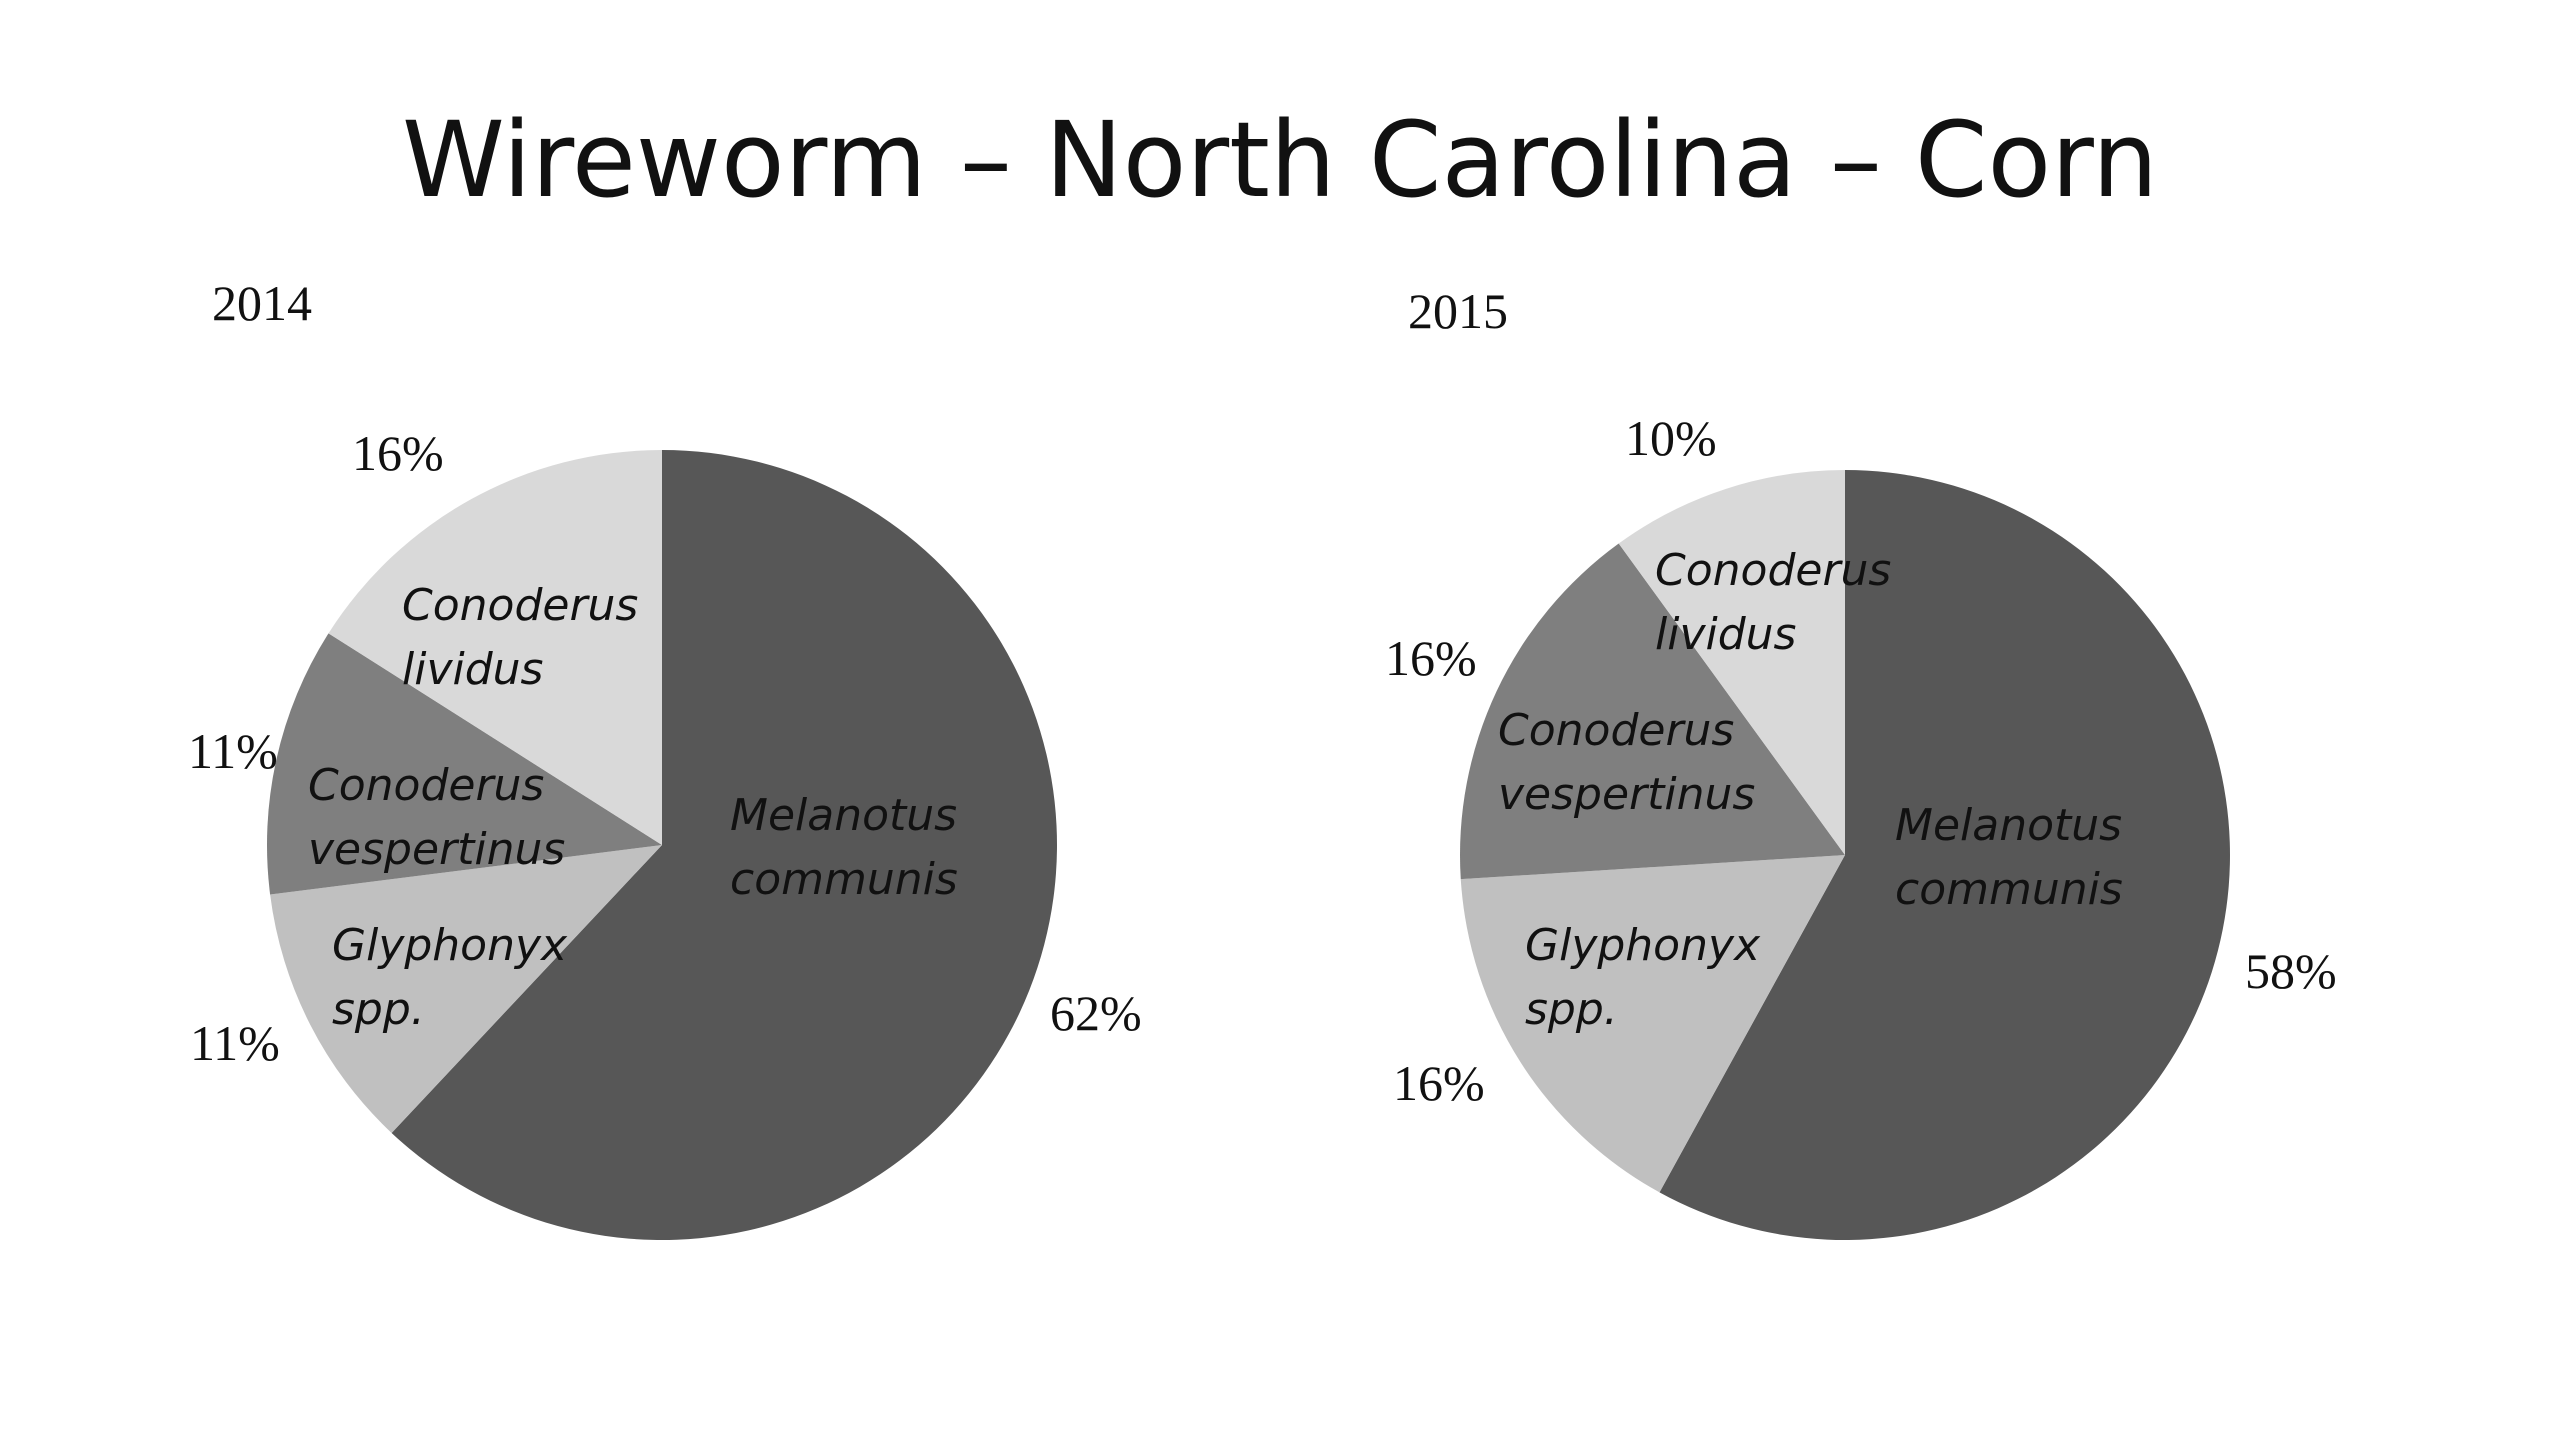 The width and height of the screenshot is (2560, 1440). What do you see at coordinates (1439, 1083) in the screenshot?
I see `value-label-glyphonyx-spp: 16%` at bounding box center [1439, 1083].